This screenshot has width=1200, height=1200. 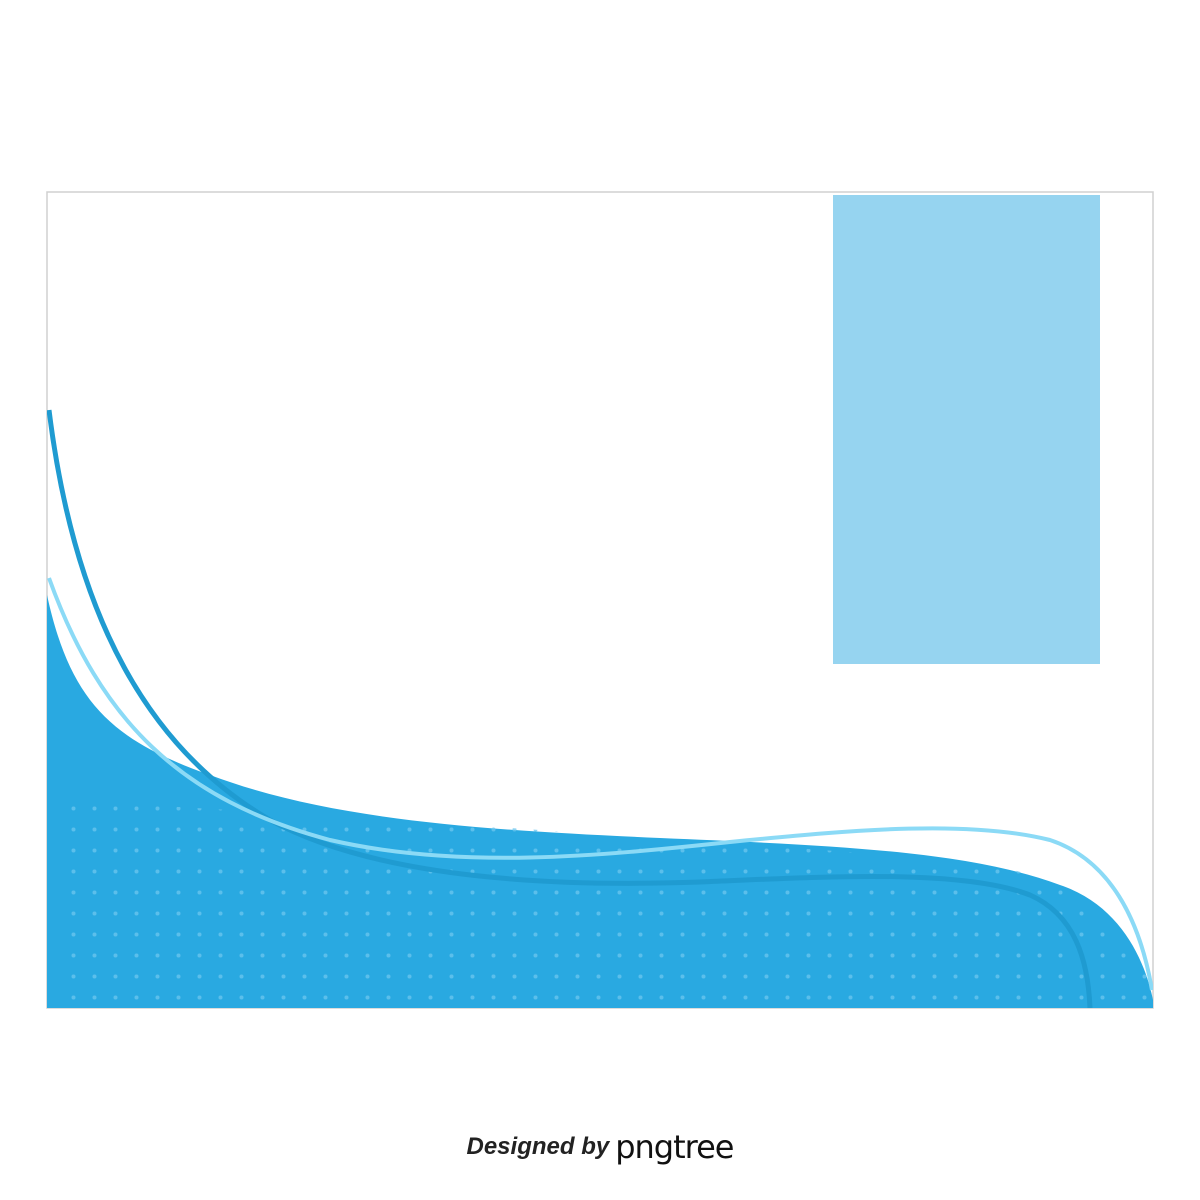 I want to click on pngtree-logo: pngtree, so click(x=674, y=1147).